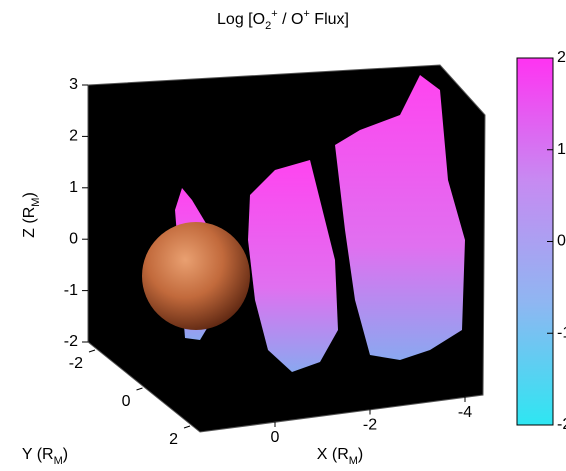  What do you see at coordinates (333, 454) in the screenshot?
I see `label-part: X (R` at bounding box center [333, 454].